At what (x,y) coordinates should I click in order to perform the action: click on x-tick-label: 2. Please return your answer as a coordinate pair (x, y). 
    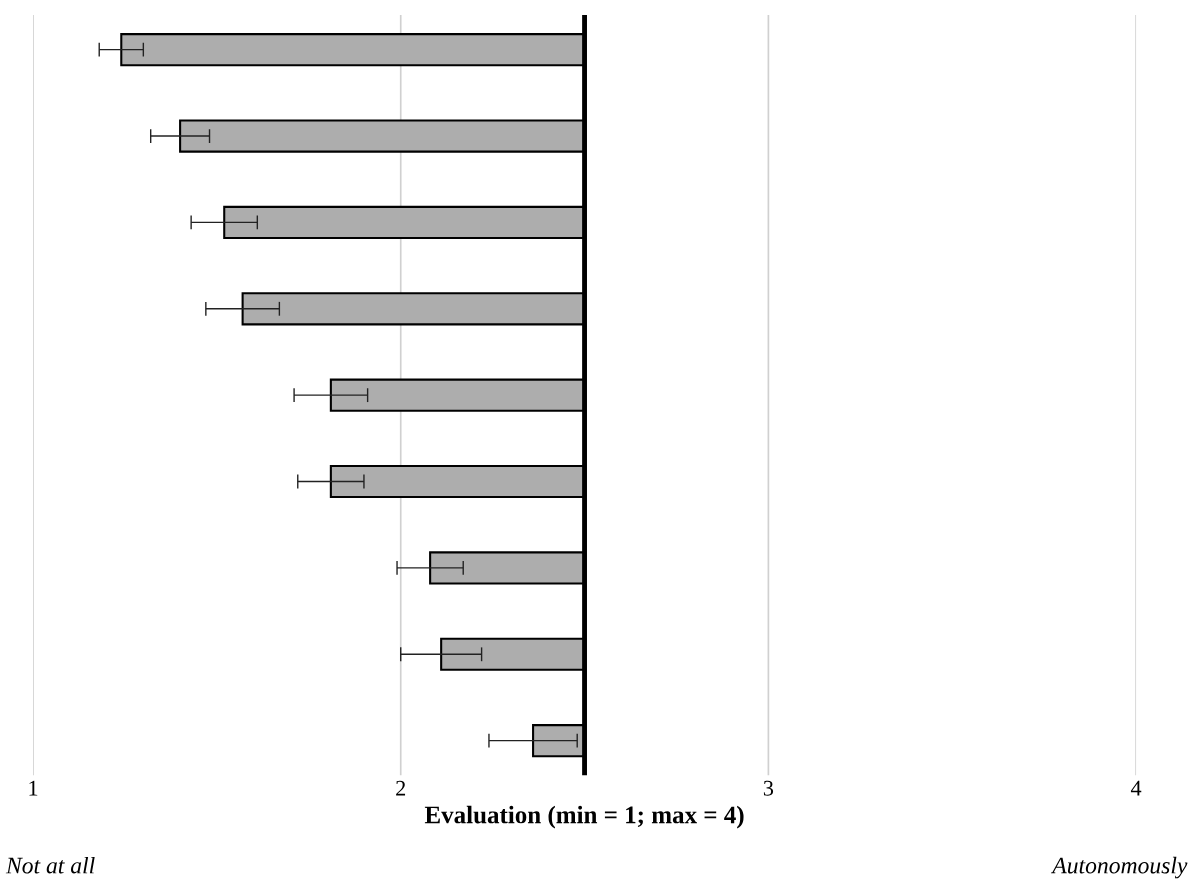
    Looking at the image, I should click on (401, 788).